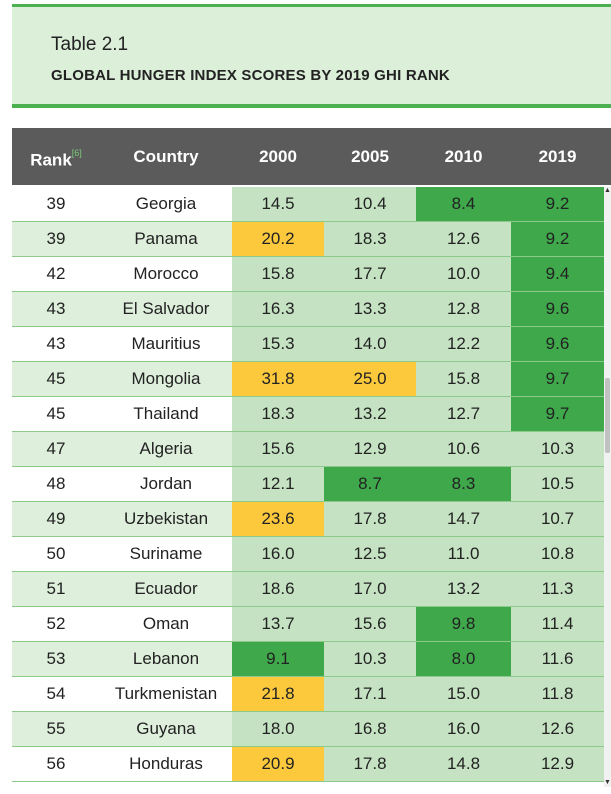 Image resolution: width=611 pixels, height=794 pixels. What do you see at coordinates (56, 694) in the screenshot?
I see `rank-cell: 54` at bounding box center [56, 694].